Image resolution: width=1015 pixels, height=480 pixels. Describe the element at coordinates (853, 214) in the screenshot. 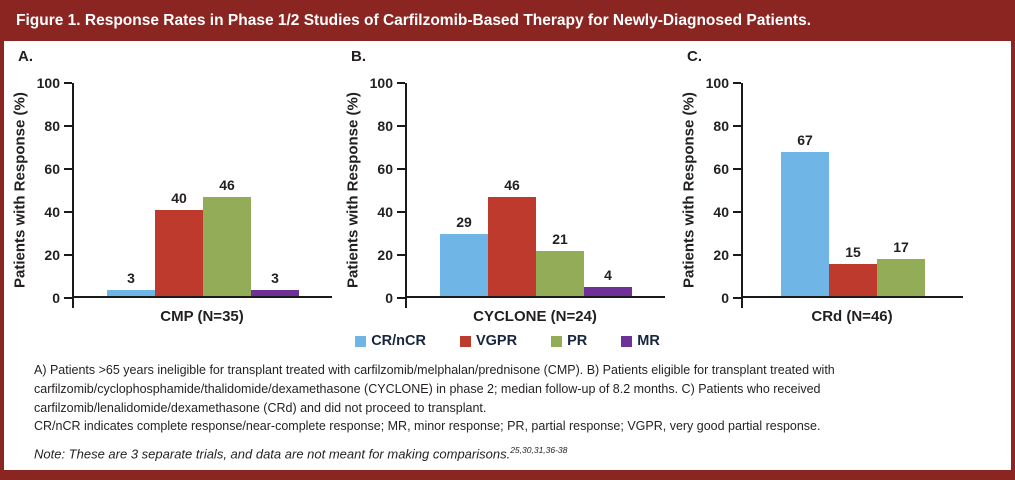

I see `bar-group: 67 15 17` at that location.